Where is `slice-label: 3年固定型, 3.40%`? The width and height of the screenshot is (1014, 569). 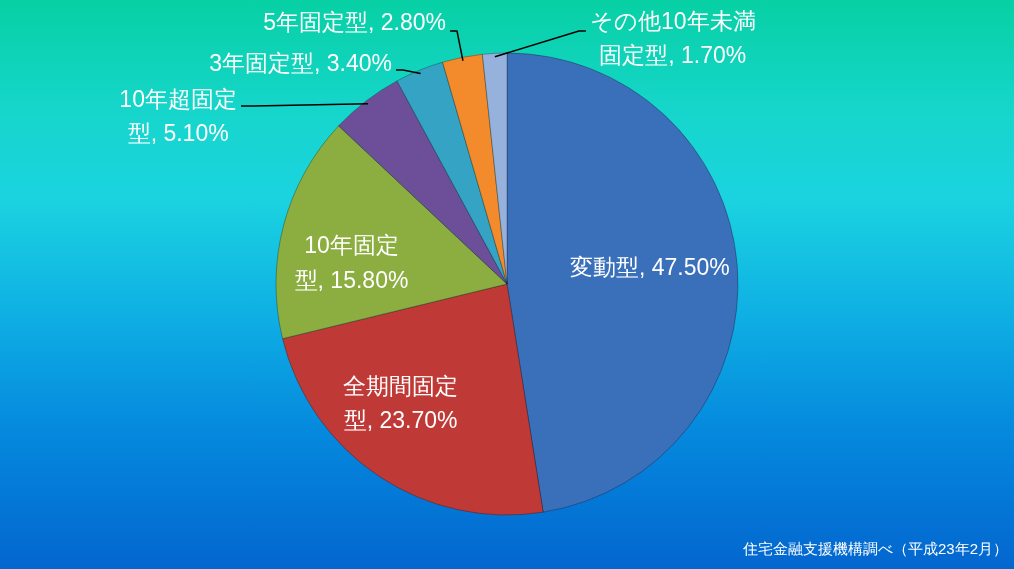
slice-label: 3年固定型, 3.40% is located at coordinates (300, 62).